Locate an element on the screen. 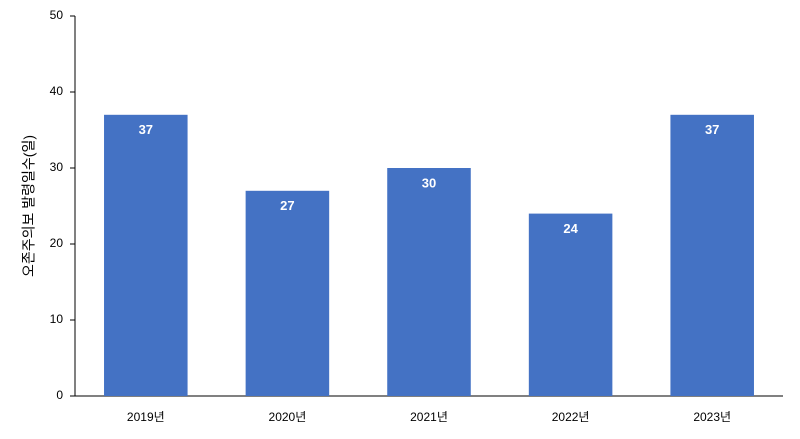 The width and height of the screenshot is (800, 439). value-label: 27 is located at coordinates (287, 205).